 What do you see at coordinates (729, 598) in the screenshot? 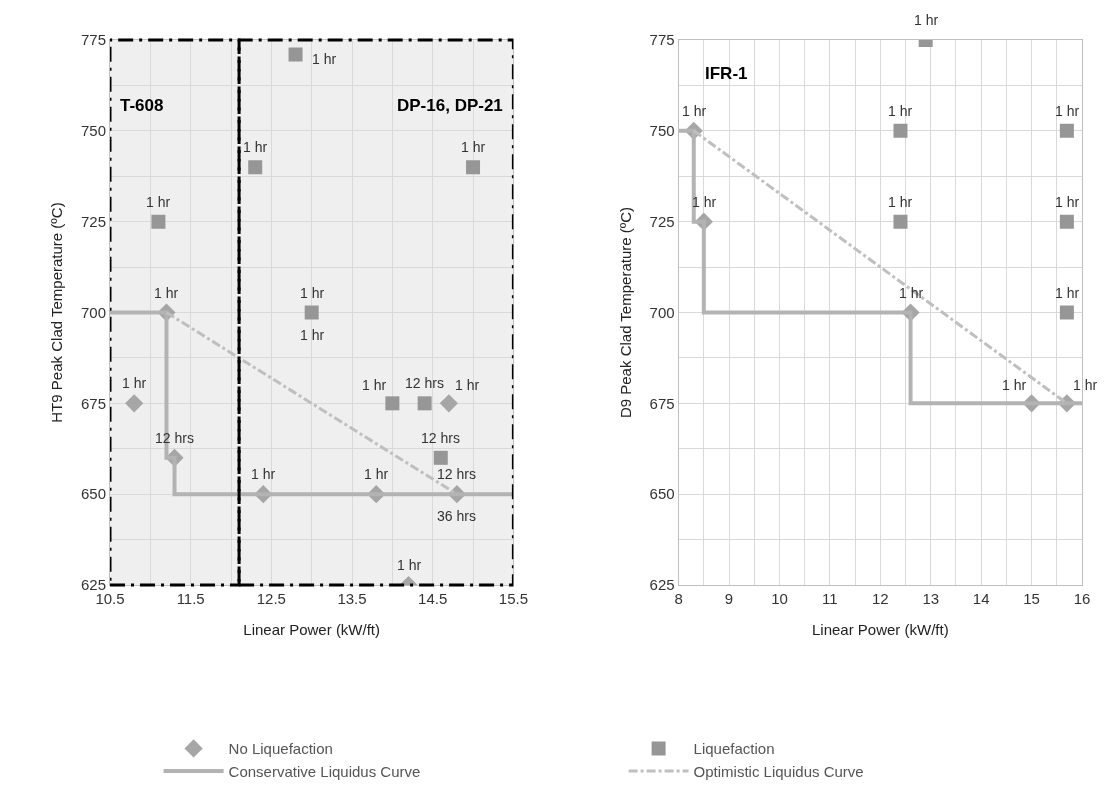
I see `x-tick-label: 9` at bounding box center [729, 598].